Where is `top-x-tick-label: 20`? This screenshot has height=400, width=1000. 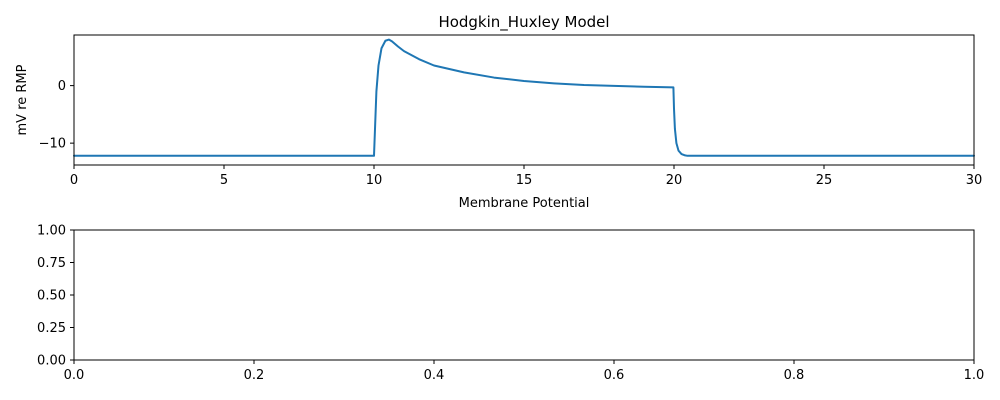 top-x-tick-label: 20 is located at coordinates (674, 180).